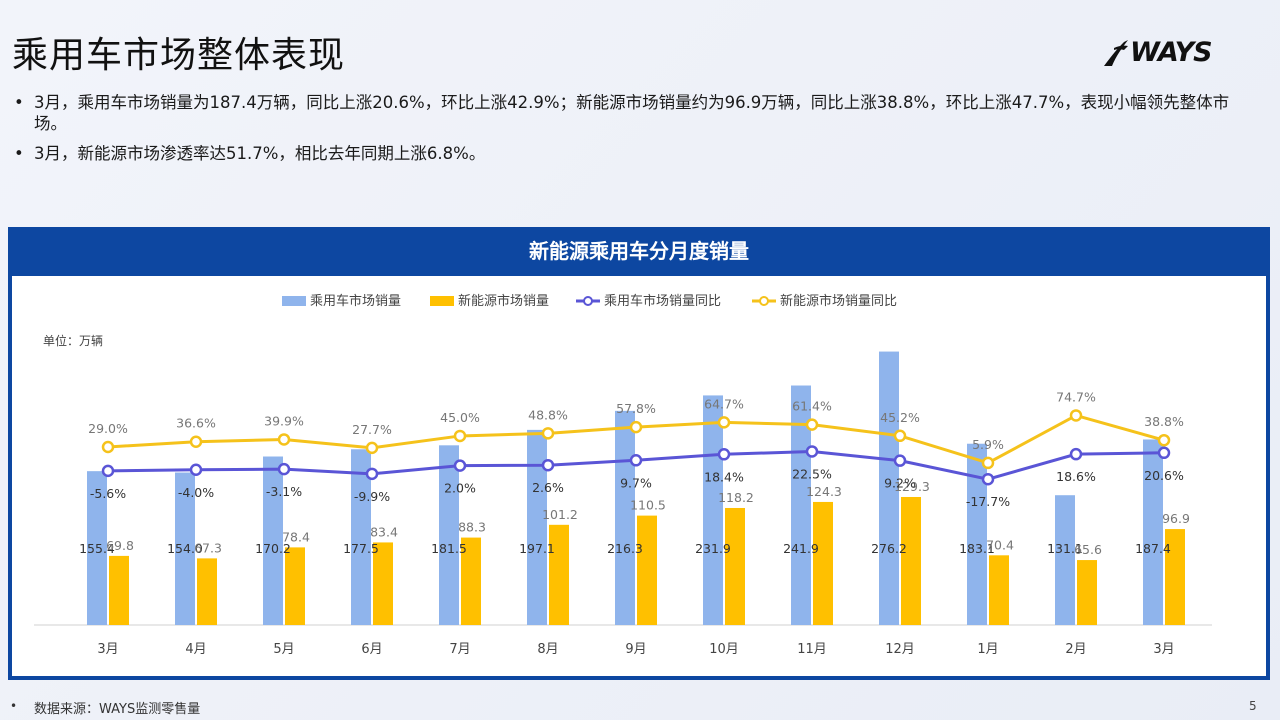  Describe the element at coordinates (889, 548) in the screenshot. I see `bar-total-label-10: 276.2` at that location.